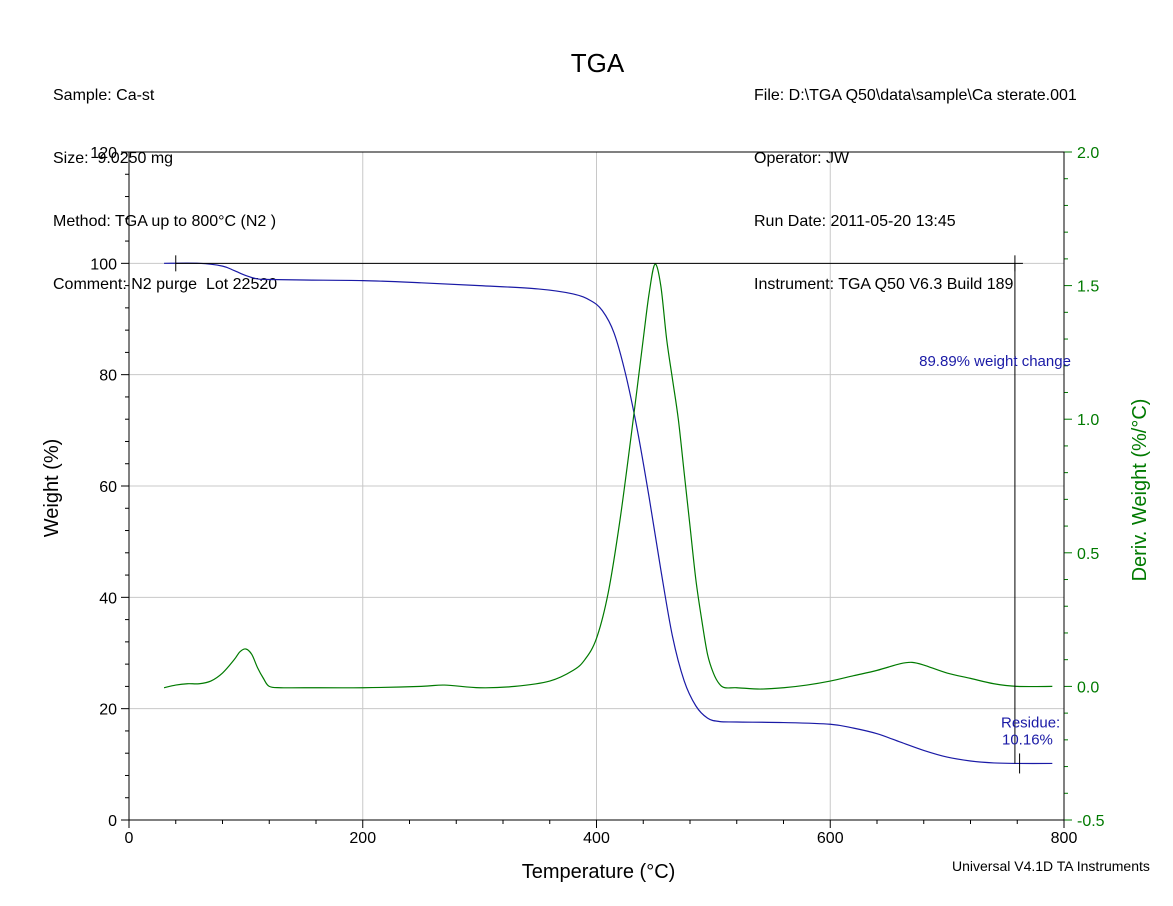 The width and height of the screenshot is (1173, 906). I want to click on x-tick-label: 800, so click(1064, 838).